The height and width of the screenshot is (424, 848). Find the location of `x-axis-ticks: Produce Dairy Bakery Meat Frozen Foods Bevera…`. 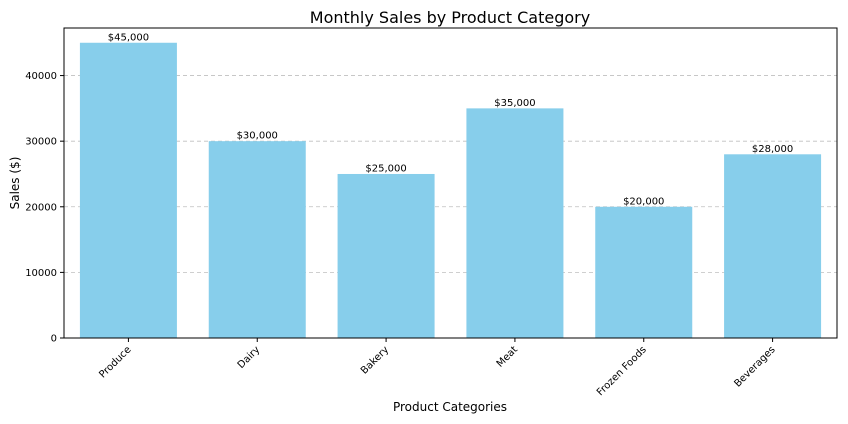

x-axis-ticks: Produce Dairy Bakery Meat Frozen Foods Bevera… is located at coordinates (437, 368).